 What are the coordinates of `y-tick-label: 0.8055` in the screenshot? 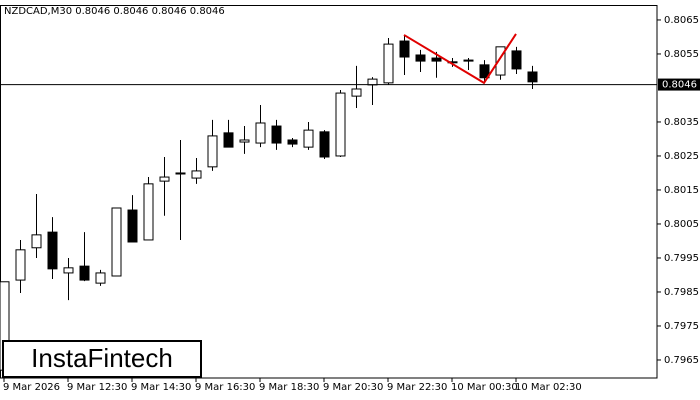 It's located at (681, 54).